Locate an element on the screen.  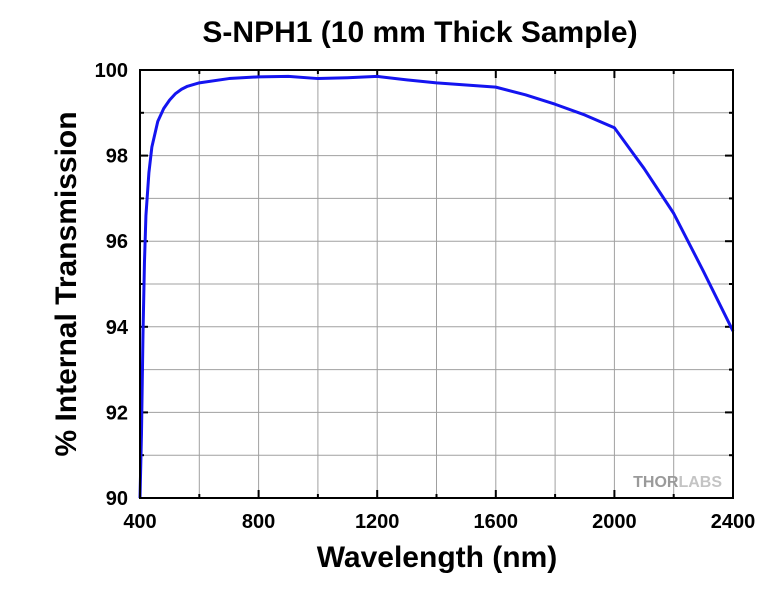
watermark-logo: THORLABS is located at coordinates (677, 482).